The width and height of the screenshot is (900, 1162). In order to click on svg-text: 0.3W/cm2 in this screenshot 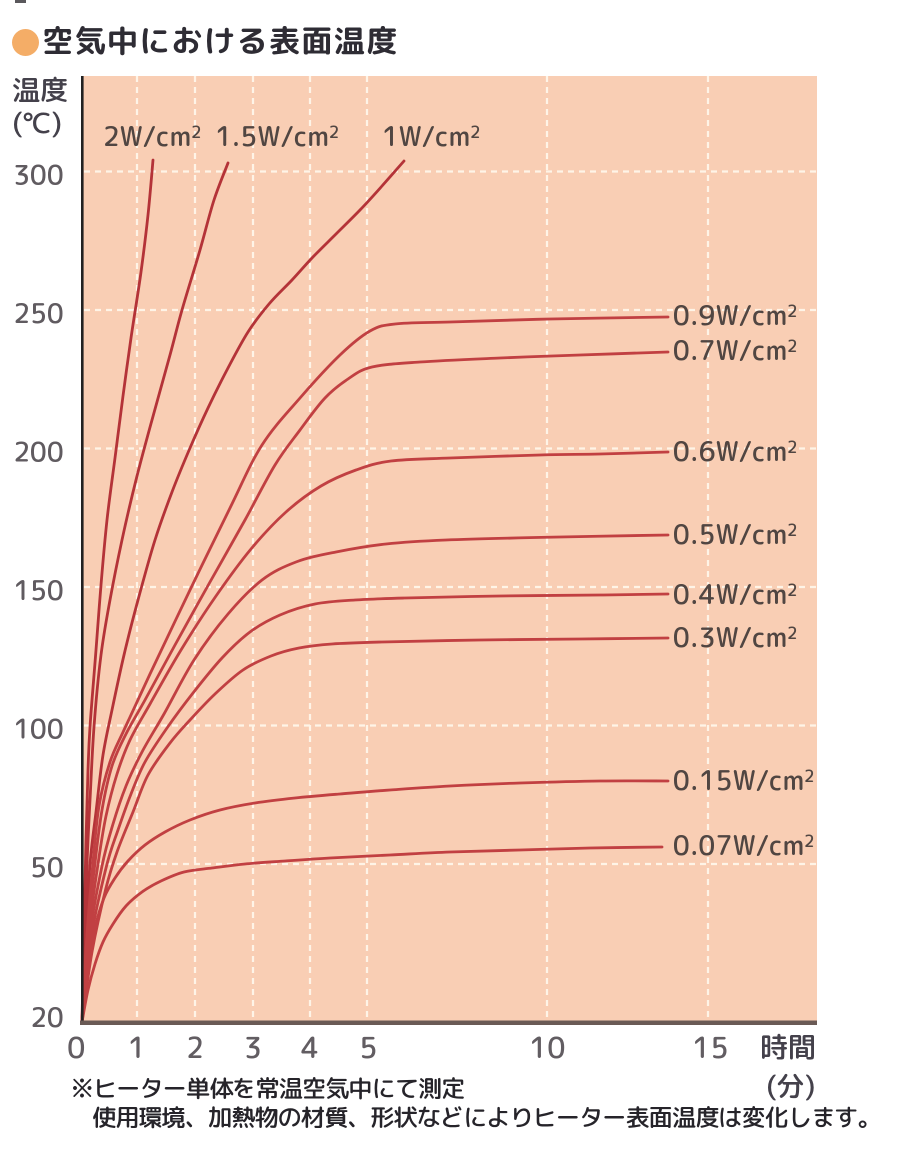, I will do `click(735, 637)`.